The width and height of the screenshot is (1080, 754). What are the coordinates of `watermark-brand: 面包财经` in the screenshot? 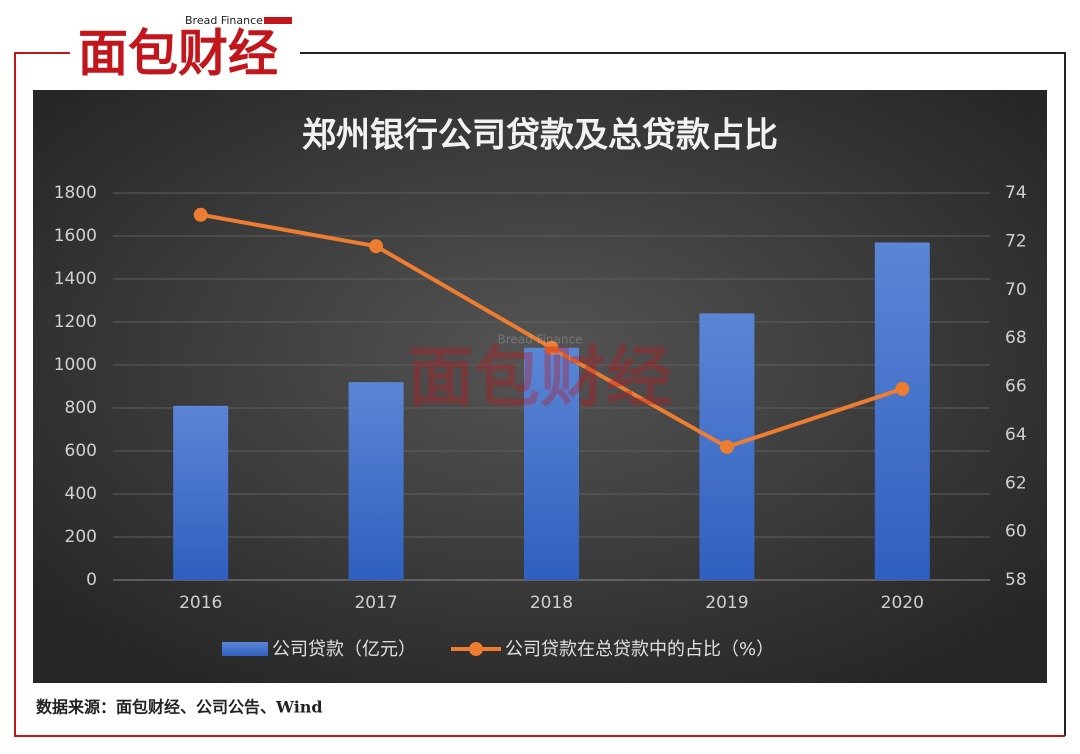 It's located at (540, 377).